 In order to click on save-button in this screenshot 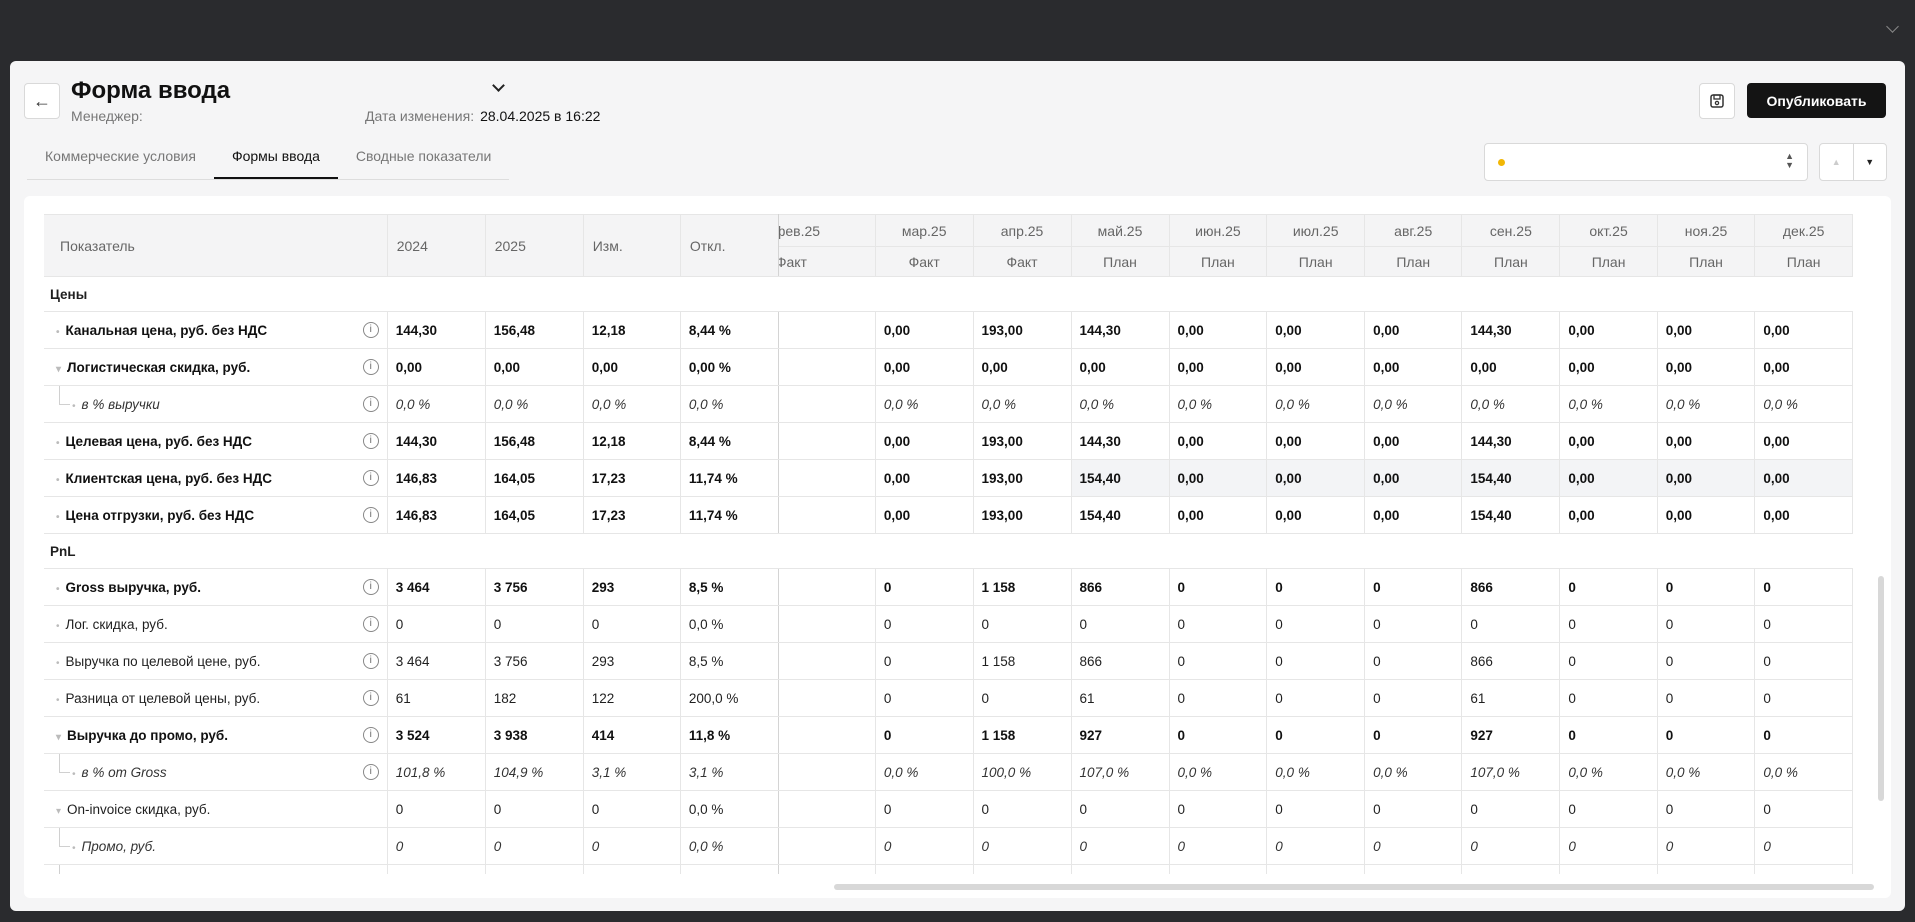, I will do `click(1717, 101)`.